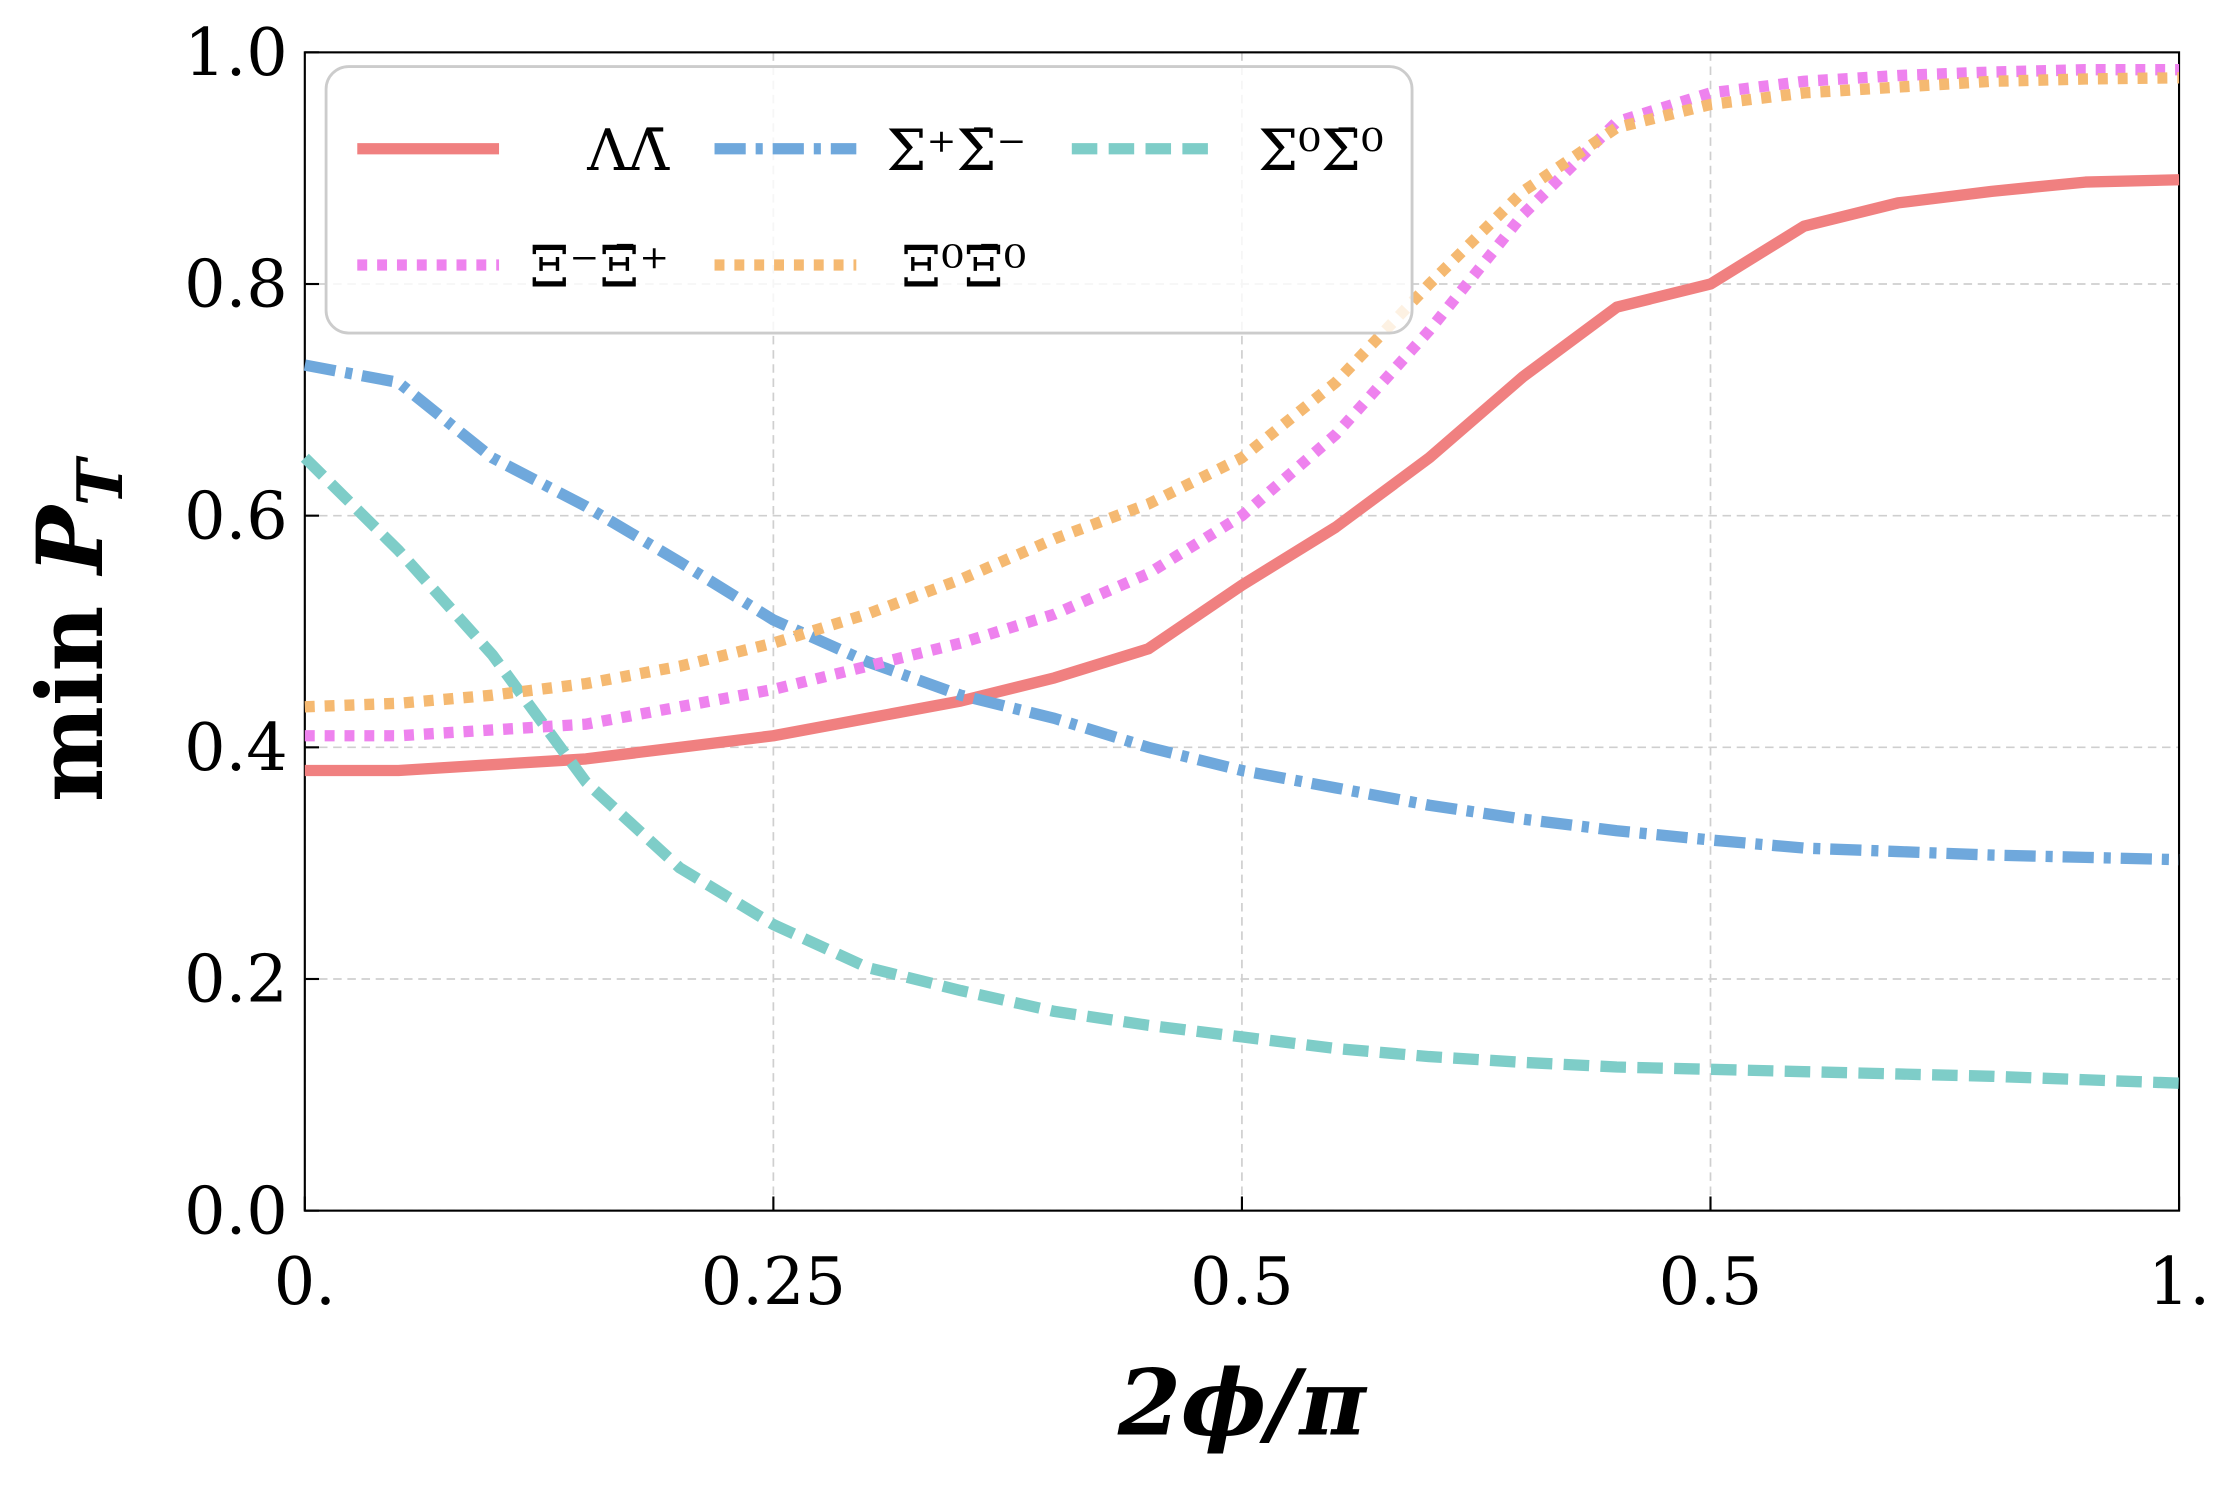  Describe the element at coordinates (1242, 1404) in the screenshot. I see `x-axis-label: 2ϕ/π` at that location.